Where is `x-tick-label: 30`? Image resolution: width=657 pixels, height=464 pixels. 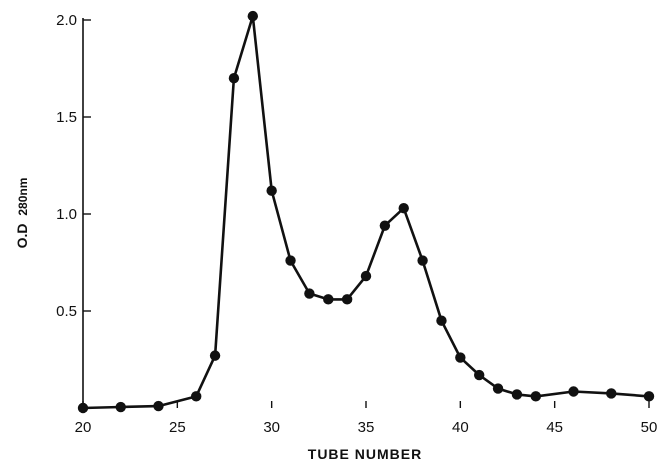
x-tick-label: 30 is located at coordinates (271, 427).